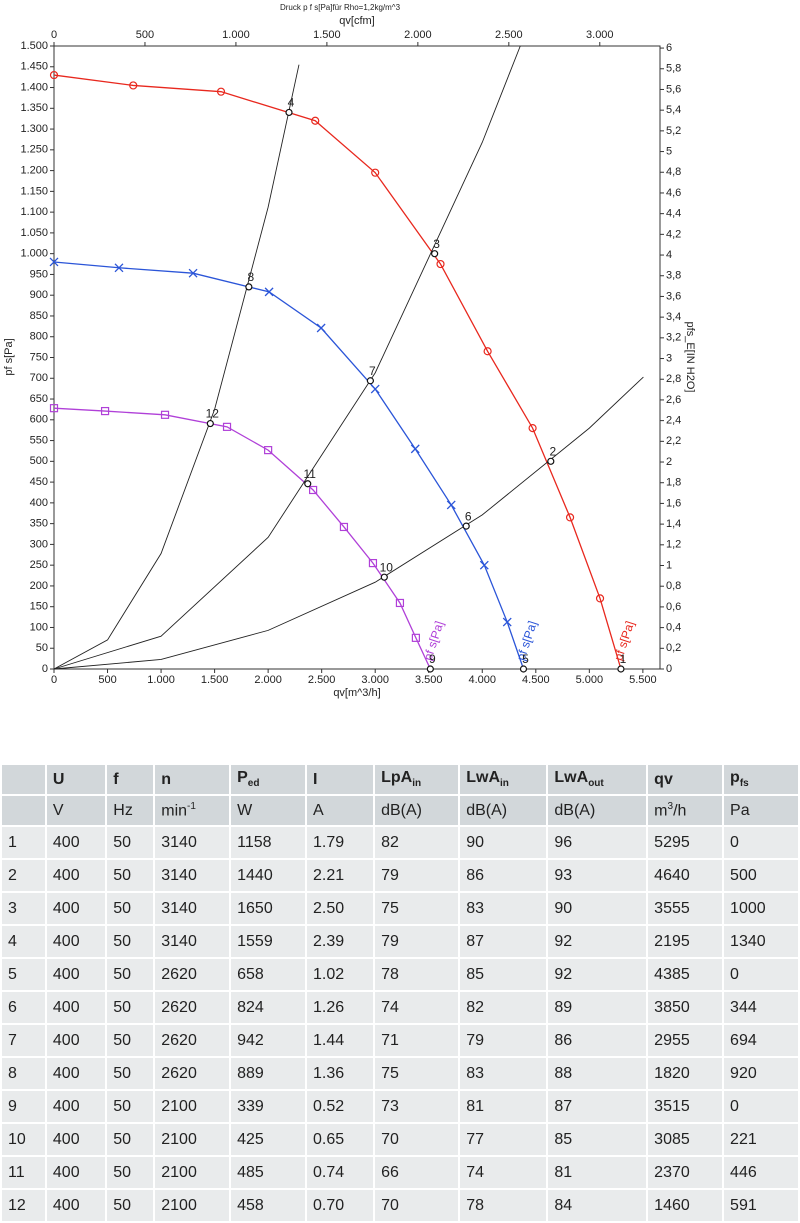  Describe the element at coordinates (45, 669) in the screenshot. I see `y-tick-label: 0` at that location.